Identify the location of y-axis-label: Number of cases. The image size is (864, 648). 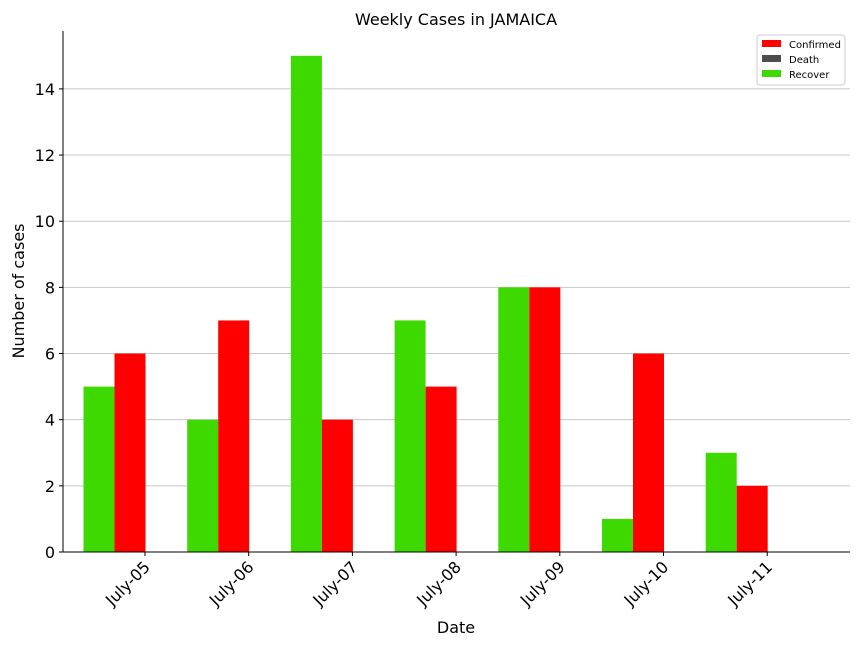
(18, 291).